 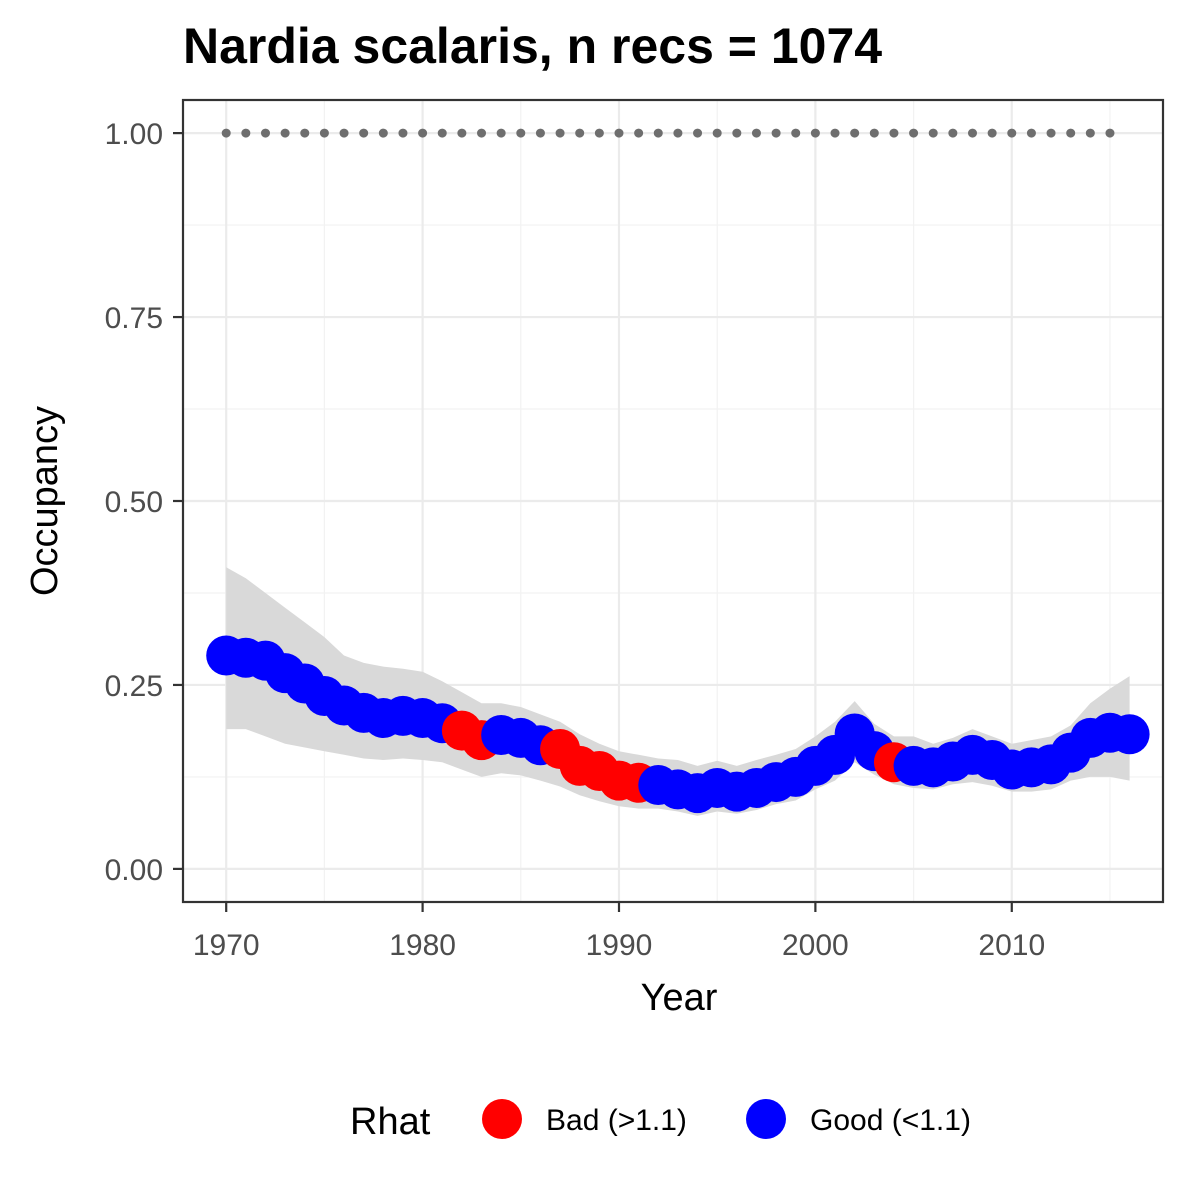 What do you see at coordinates (616, 1120) in the screenshot?
I see `legend-label-bad: Bad (>1.1)` at bounding box center [616, 1120].